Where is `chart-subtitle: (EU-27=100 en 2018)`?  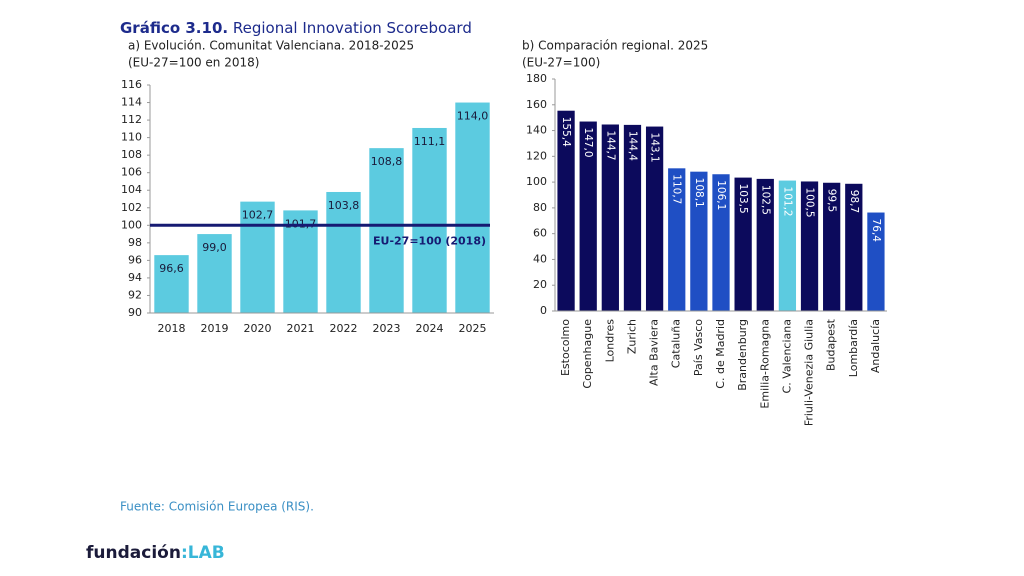 chart-subtitle: (EU-27=100 en 2018) is located at coordinates (193, 63).